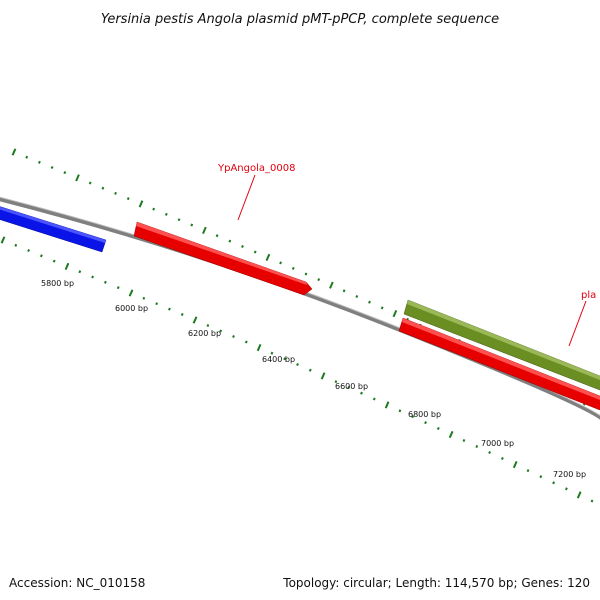  I want to click on scale-label-6600: 6600 bp, so click(351, 386).